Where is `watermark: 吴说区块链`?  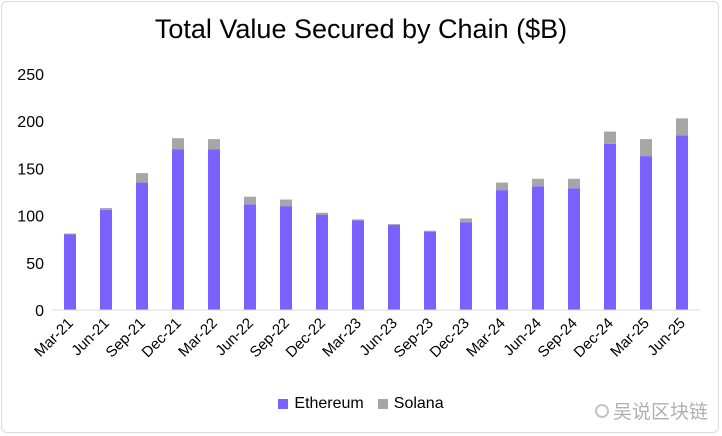 watermark: 吴说区块链 is located at coordinates (651, 410).